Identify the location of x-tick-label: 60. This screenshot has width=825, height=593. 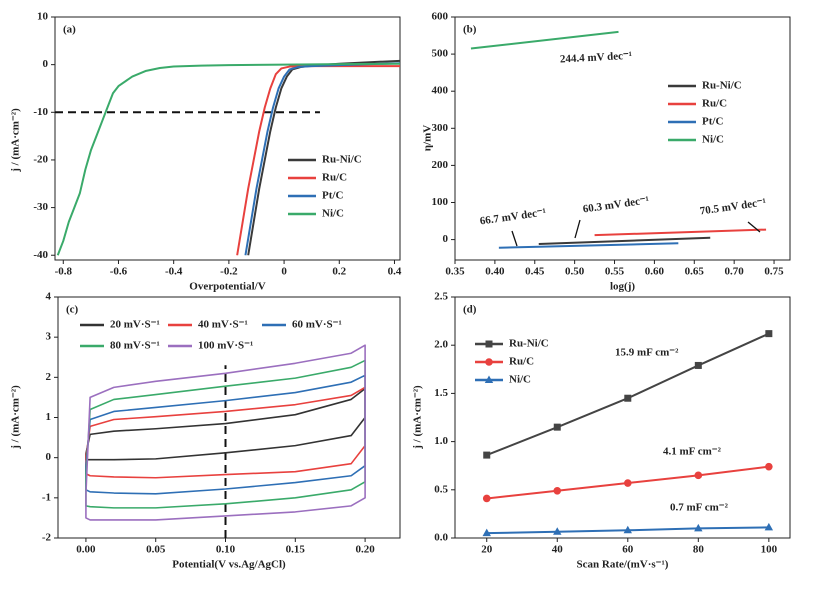
(628, 550).